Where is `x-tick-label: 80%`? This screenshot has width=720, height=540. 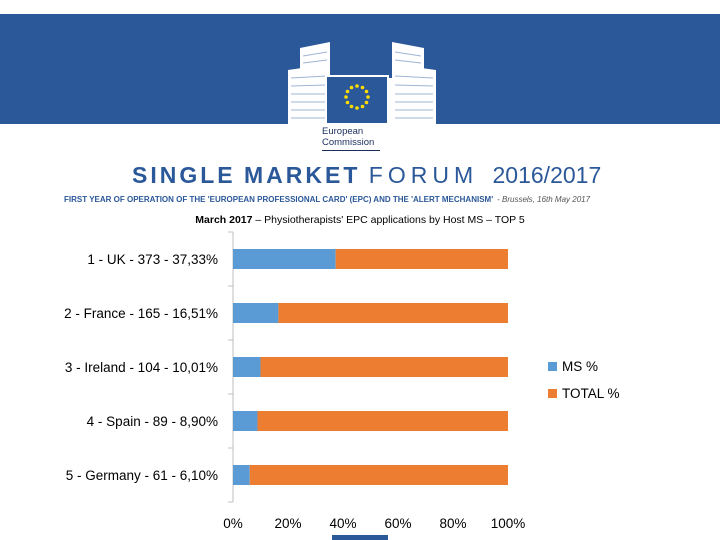
x-tick-label: 80% is located at coordinates (452, 523).